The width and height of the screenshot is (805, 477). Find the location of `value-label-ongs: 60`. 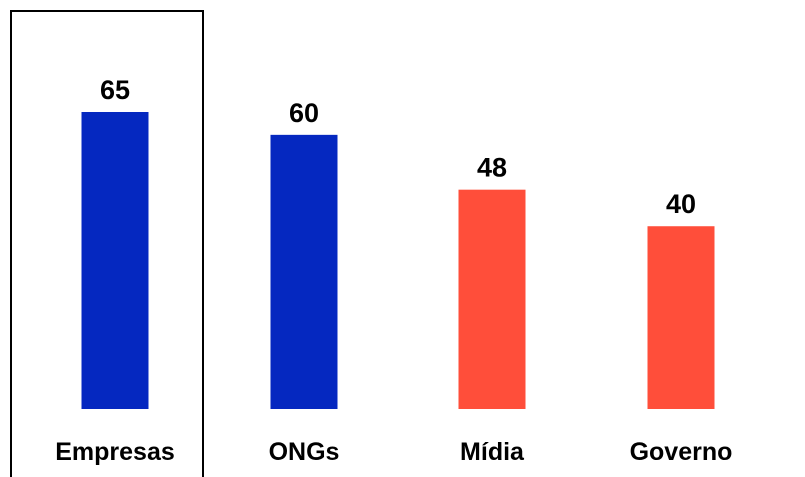

value-label-ongs: 60 is located at coordinates (304, 113).